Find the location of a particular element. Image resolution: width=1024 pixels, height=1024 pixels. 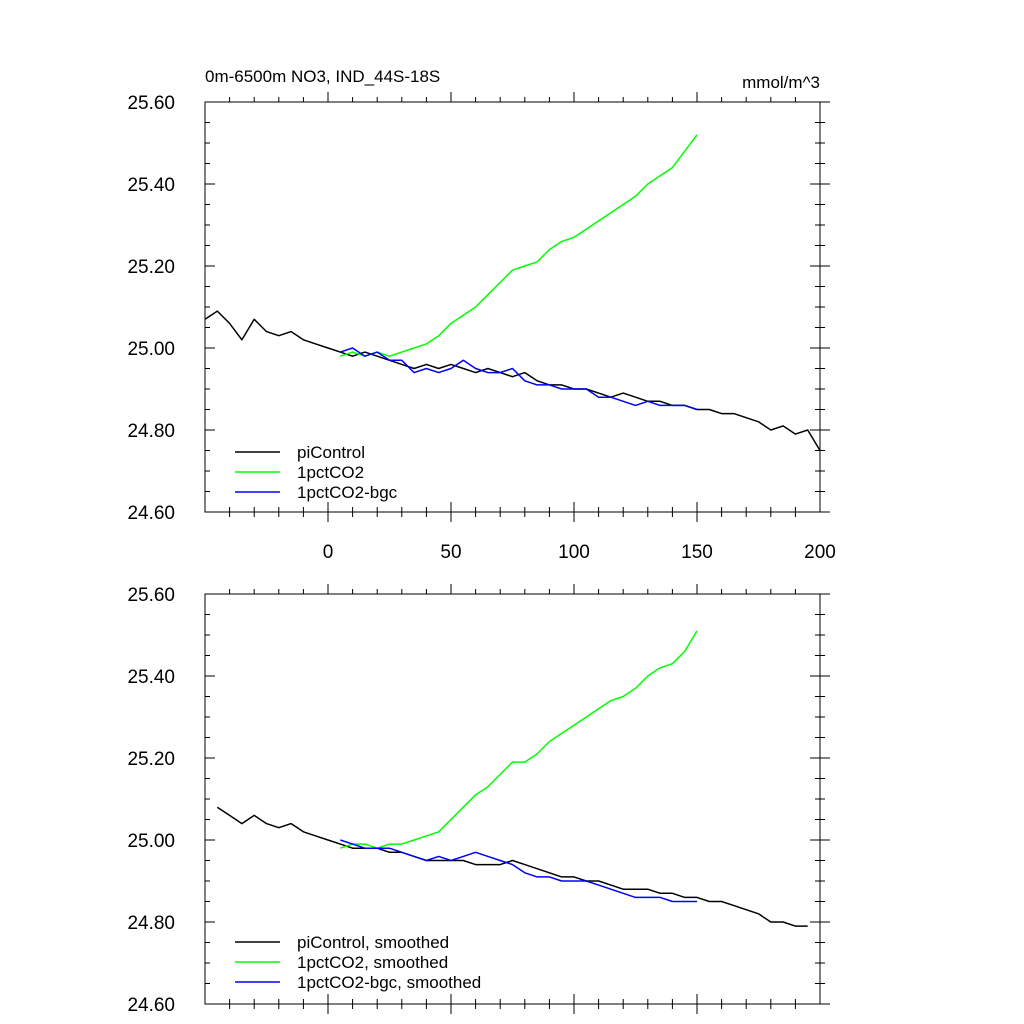

x-tick-label: 100 is located at coordinates (574, 552).